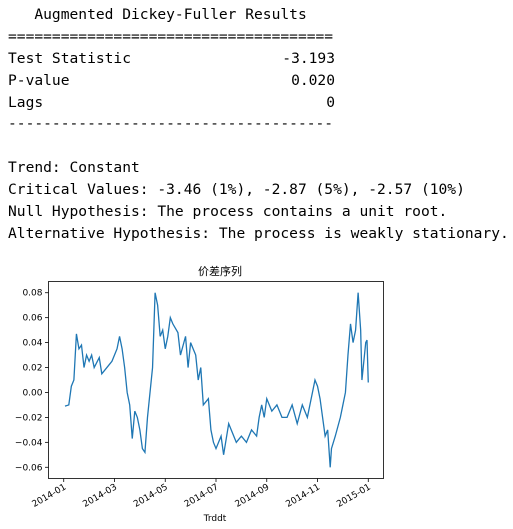 Image resolution: width=513 pixels, height=529 pixels. I want to click on x-tick-label: 2014-03, so click(100, 495).